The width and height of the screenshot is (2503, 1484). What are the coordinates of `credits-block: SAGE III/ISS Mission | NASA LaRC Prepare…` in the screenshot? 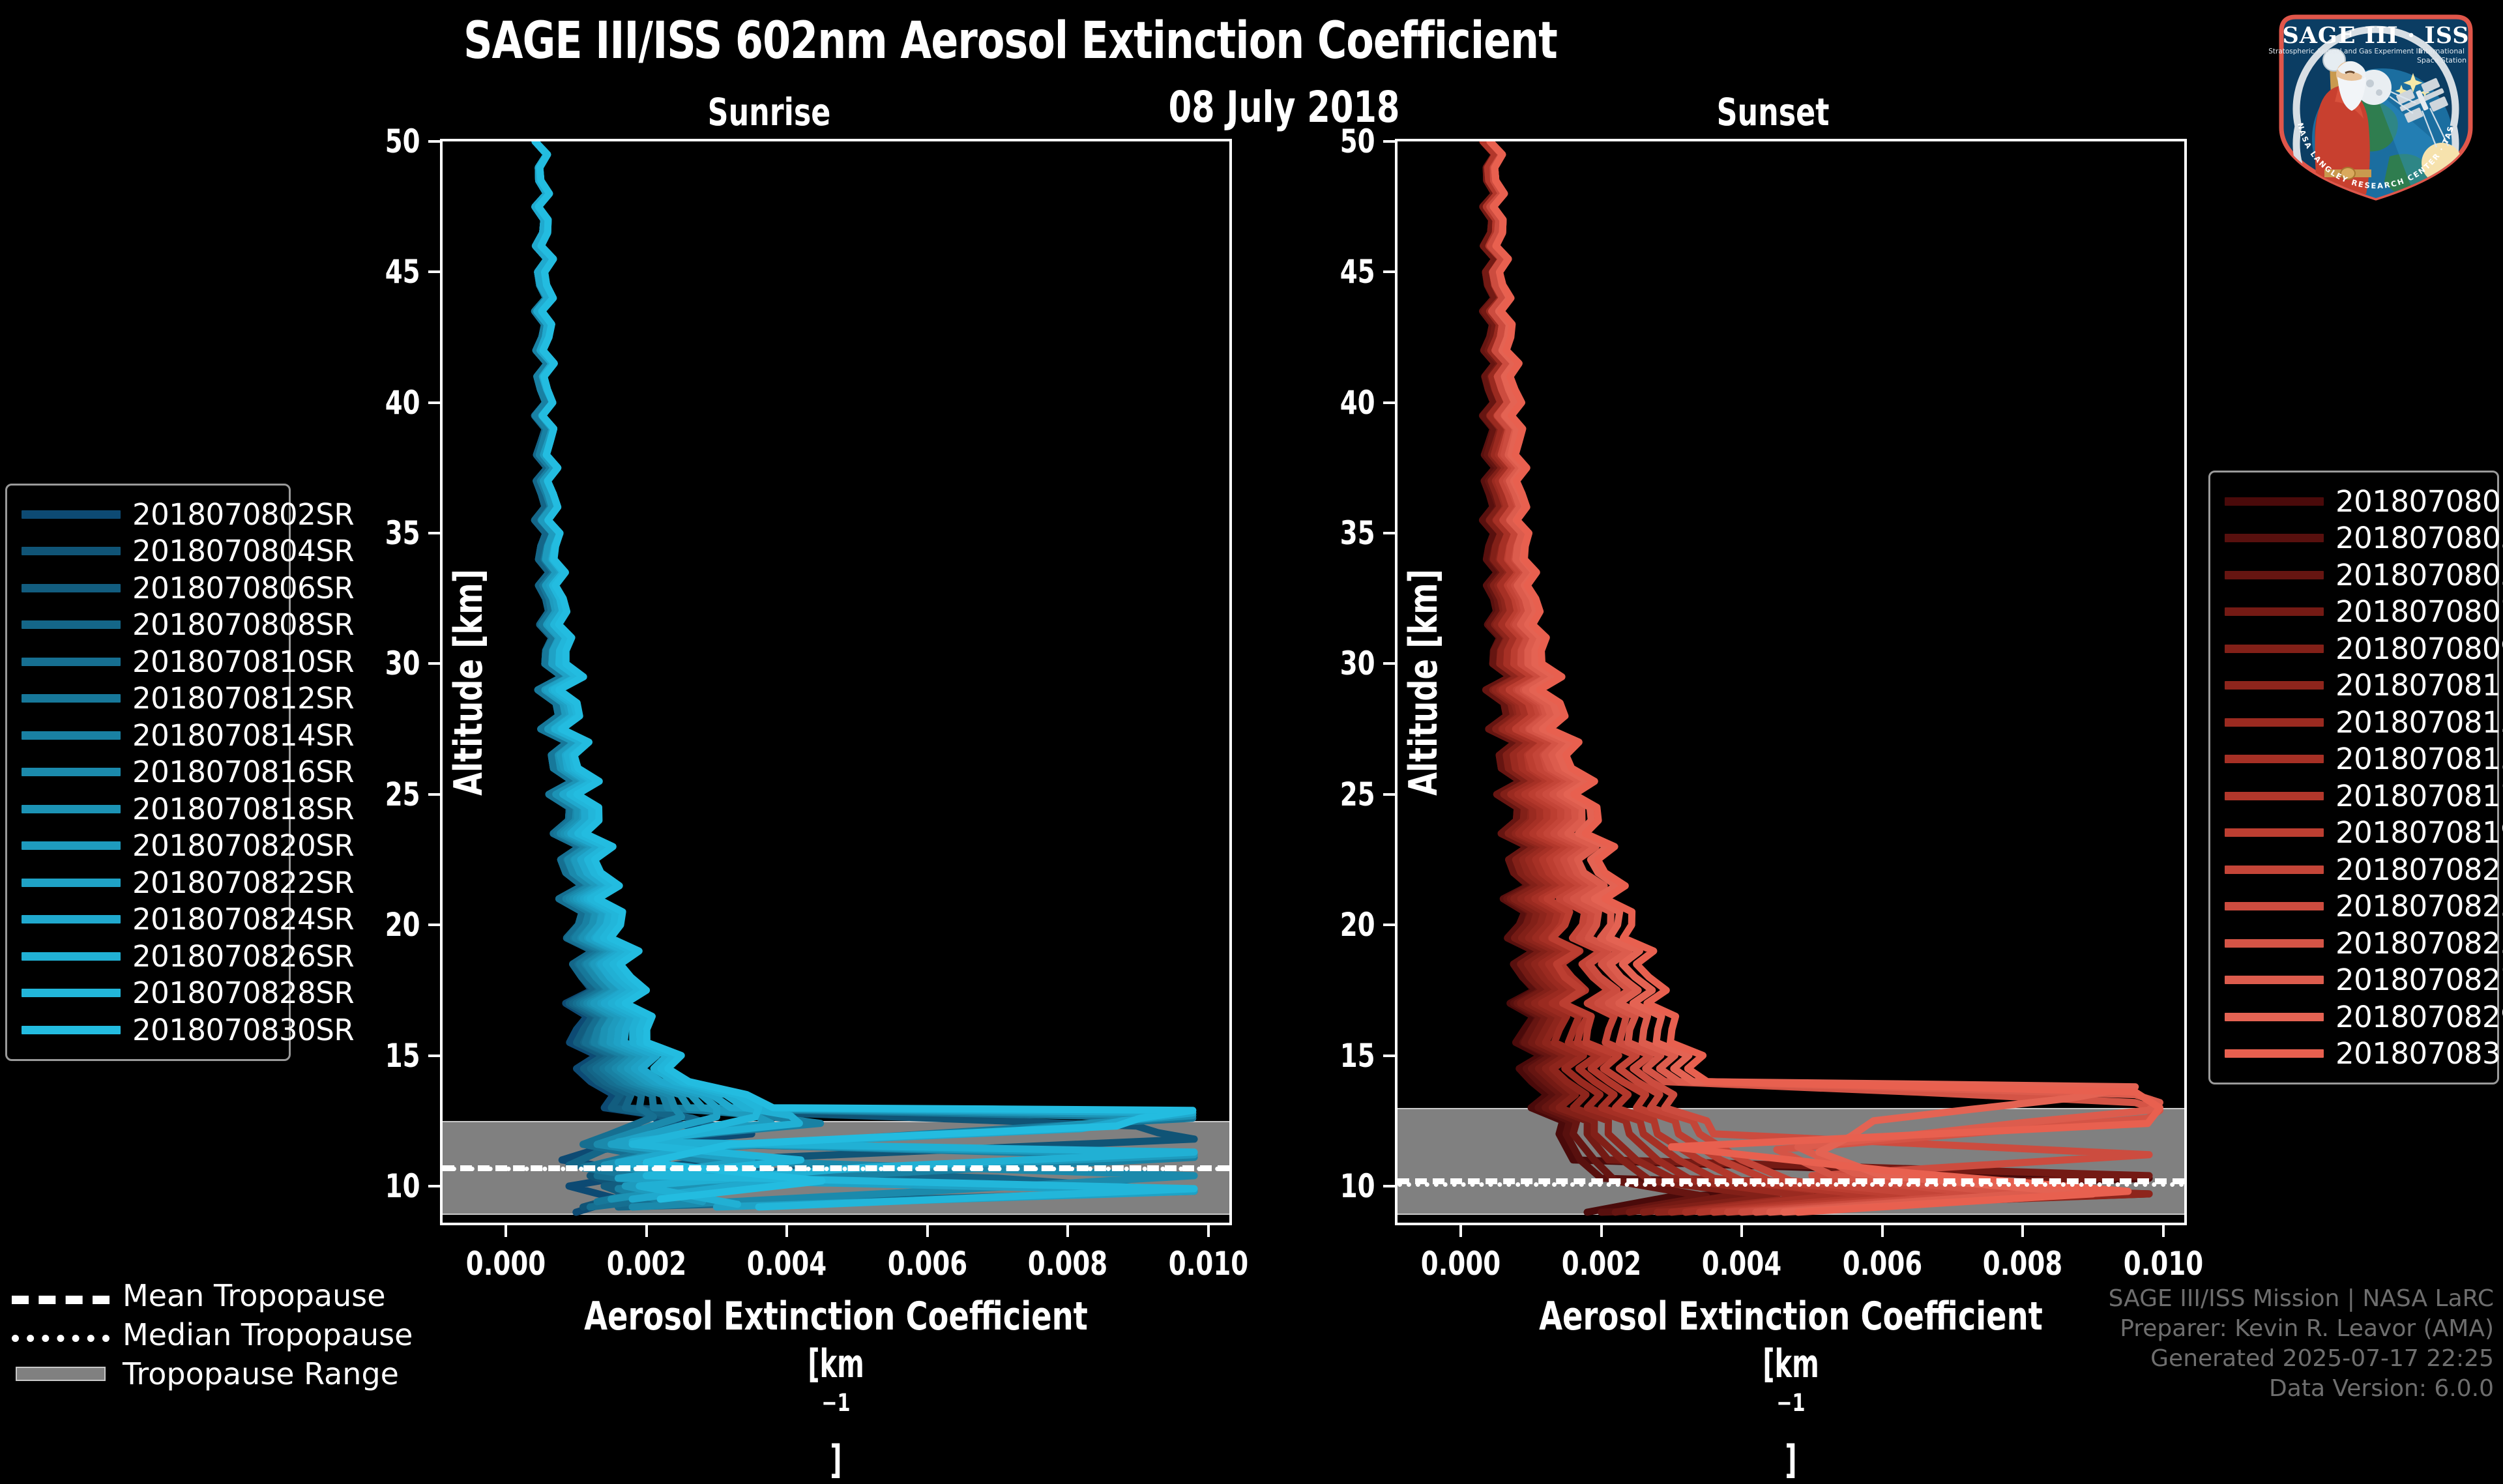 It's located at (2301, 1344).